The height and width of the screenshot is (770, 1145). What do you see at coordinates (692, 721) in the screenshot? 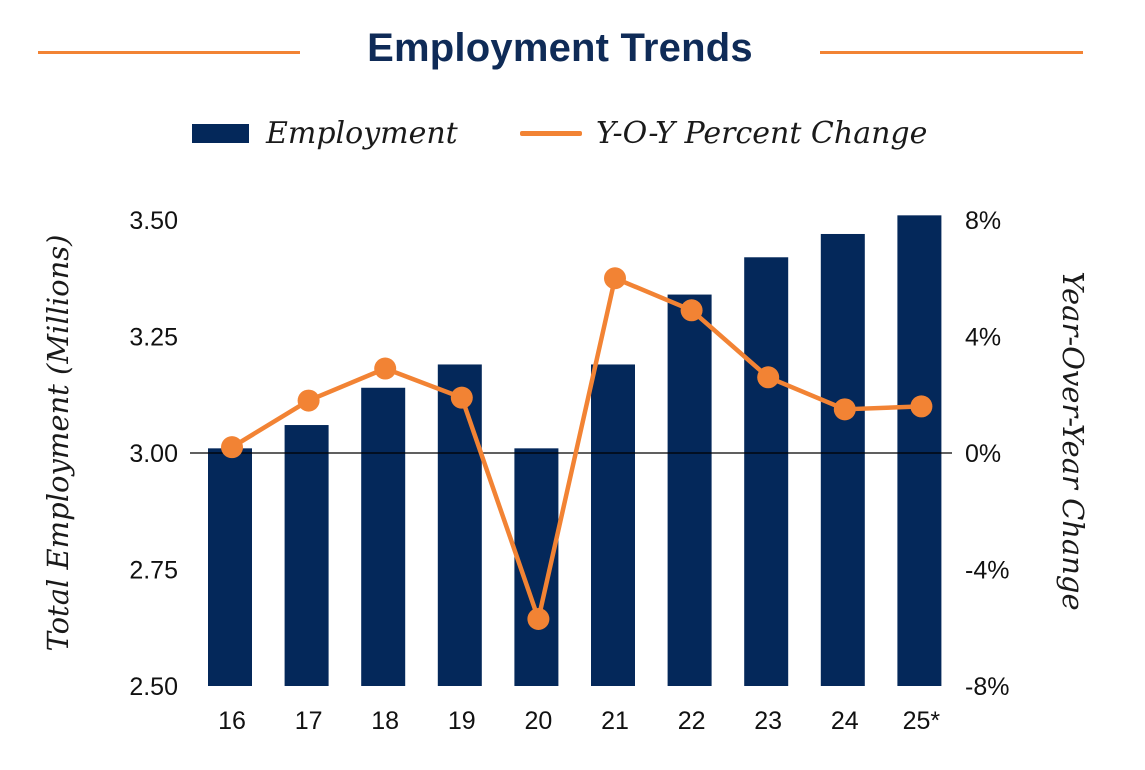
I see `x-tick-label: 22` at bounding box center [692, 721].